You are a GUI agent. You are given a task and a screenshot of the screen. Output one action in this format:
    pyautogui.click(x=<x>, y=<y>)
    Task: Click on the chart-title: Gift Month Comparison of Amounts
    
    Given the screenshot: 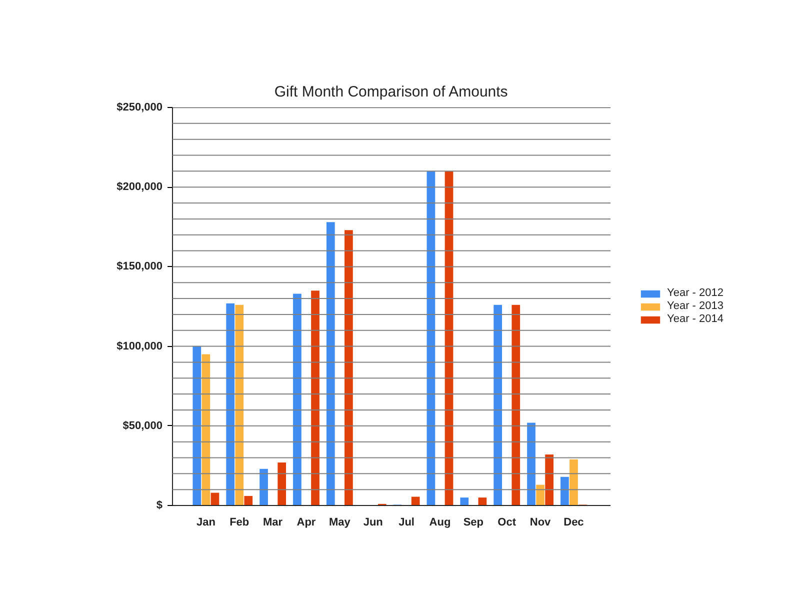 What is the action you would take?
    pyautogui.click(x=391, y=92)
    